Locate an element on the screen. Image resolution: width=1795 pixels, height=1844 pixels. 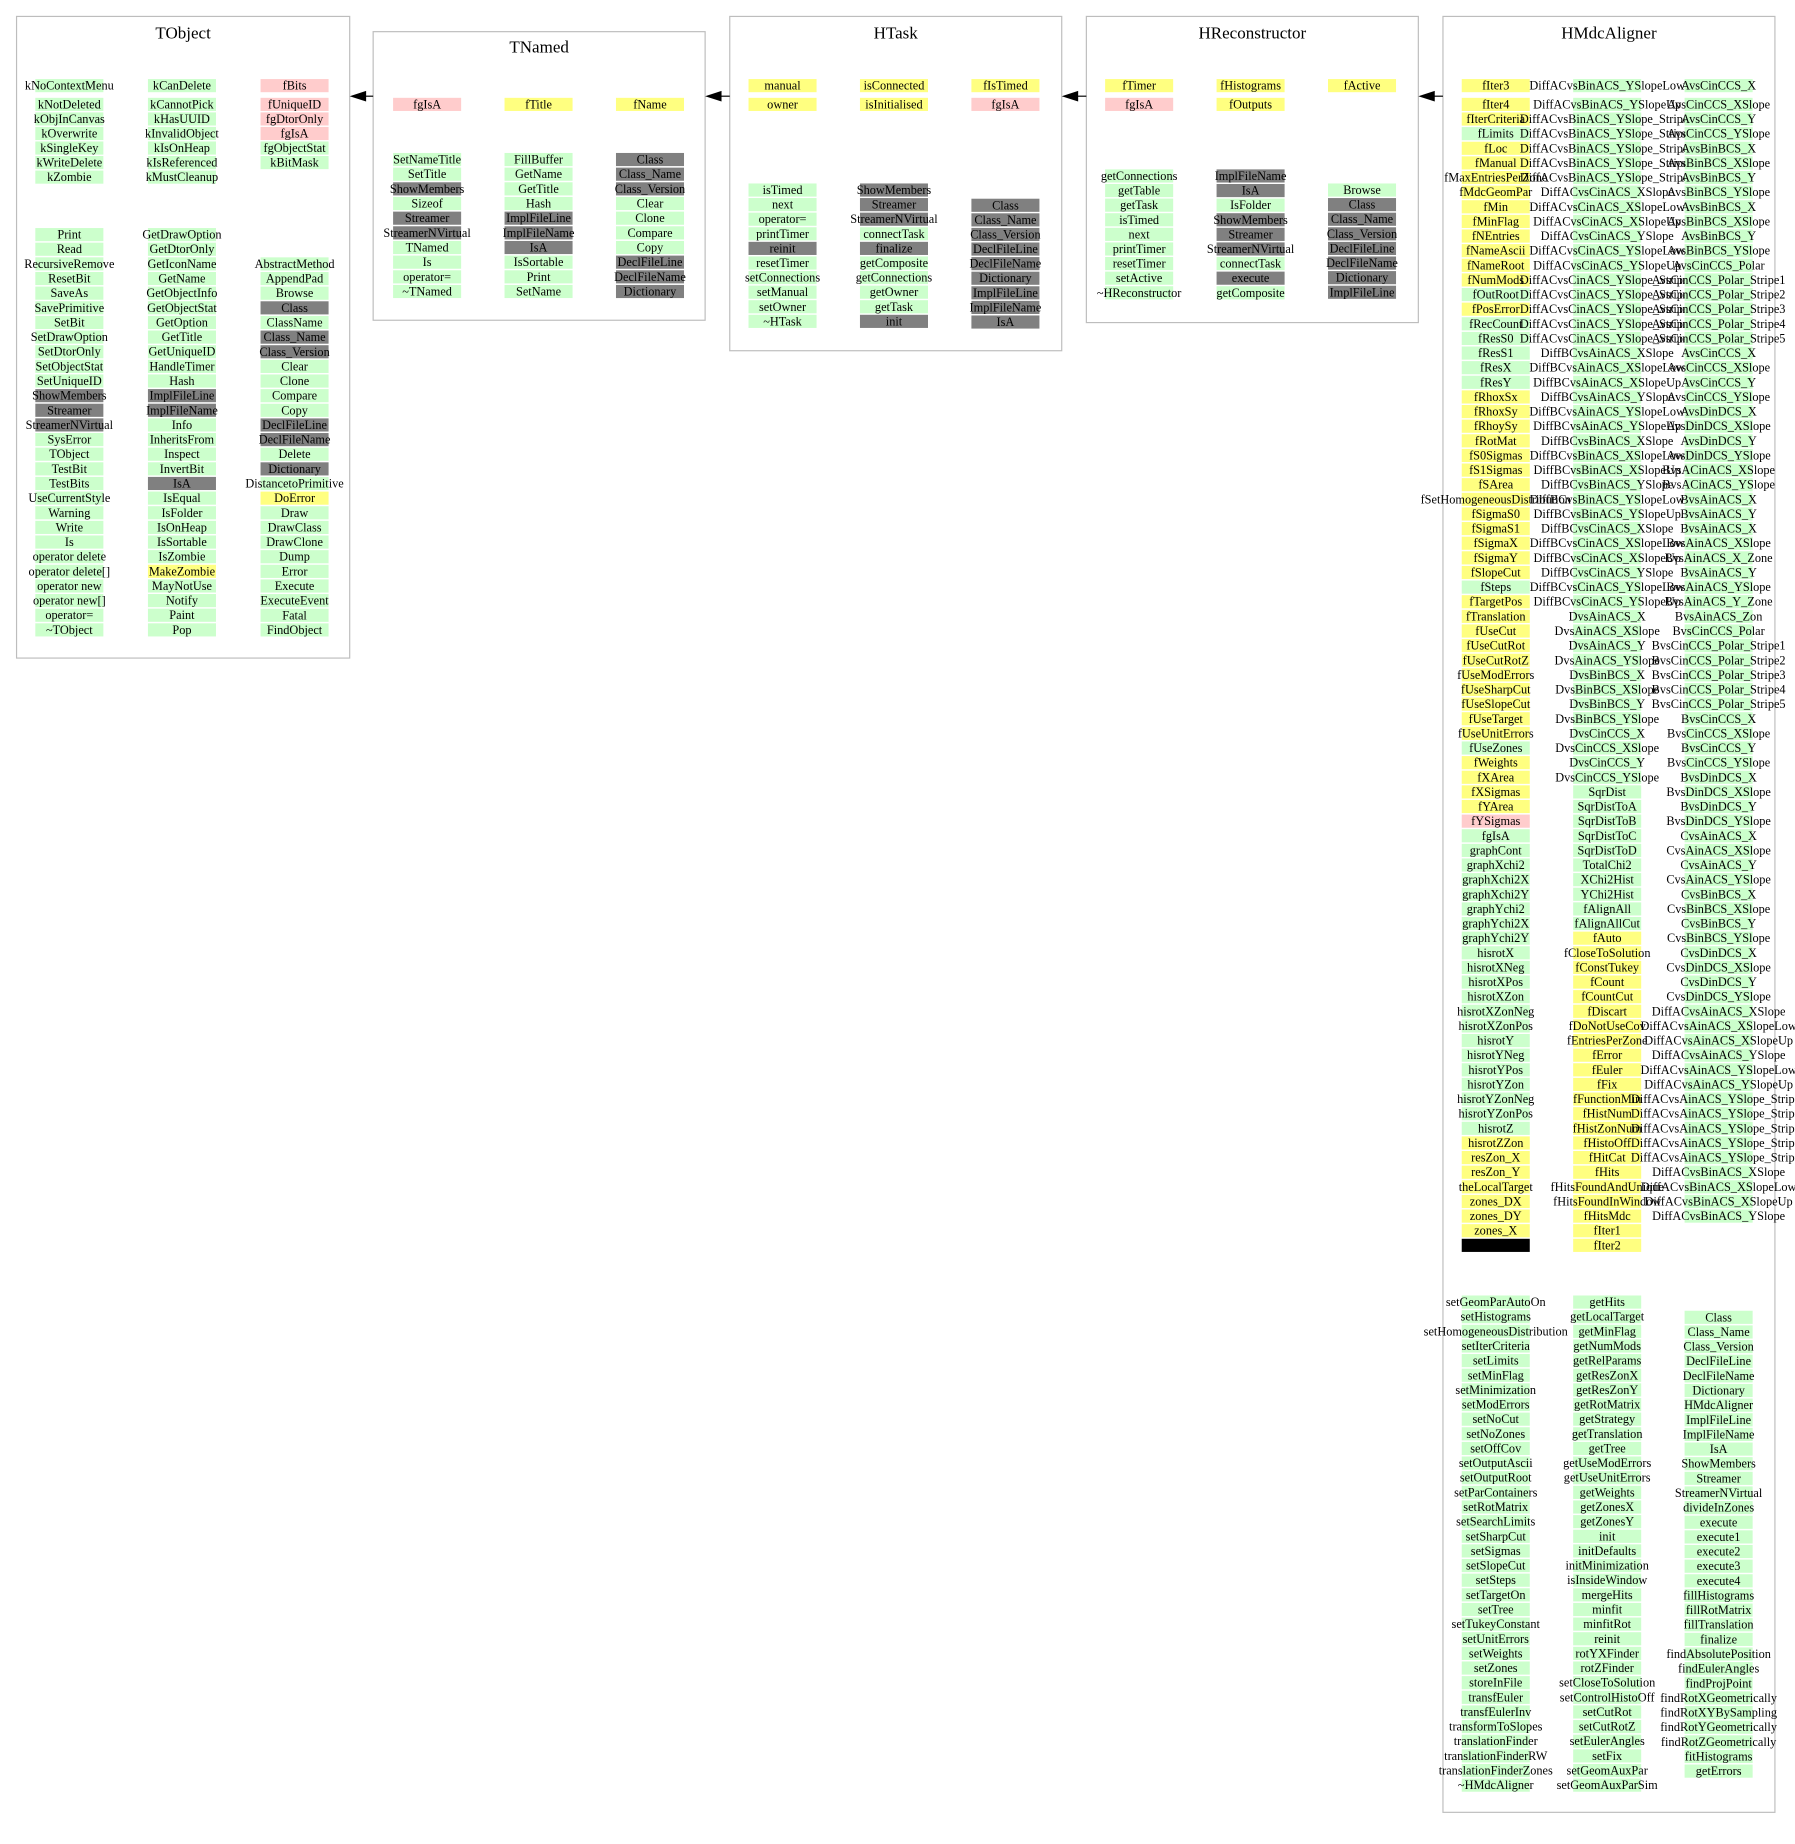
member-name: fTitle is located at coordinates (538, 104).